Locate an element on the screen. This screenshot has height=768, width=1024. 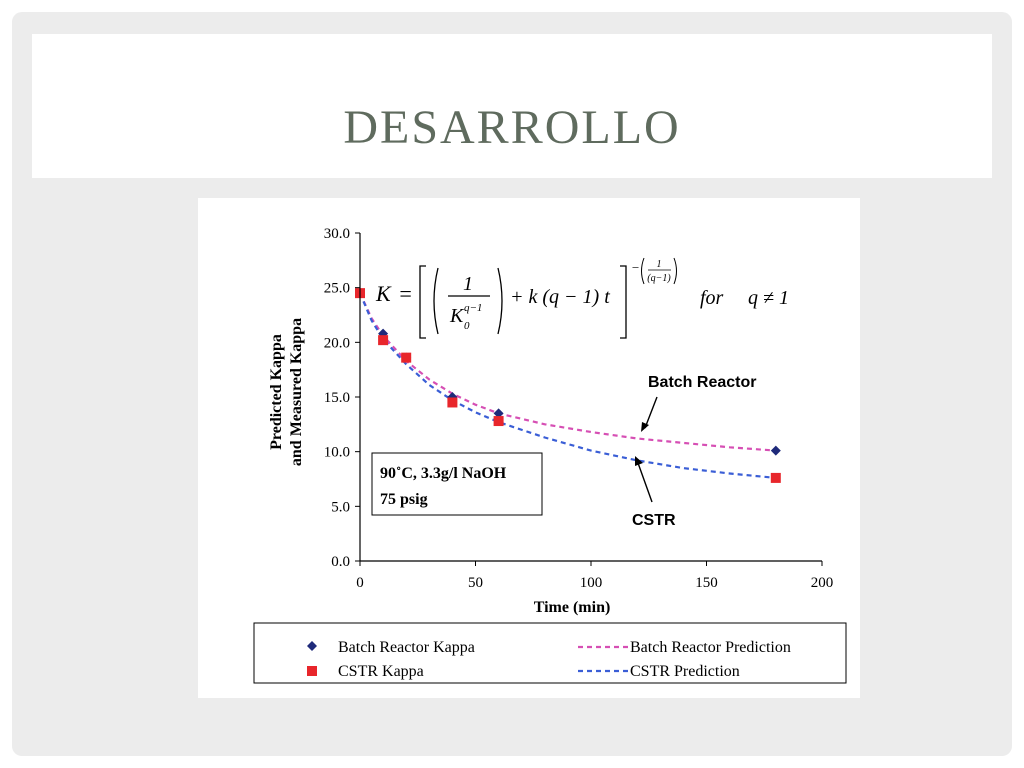
legend-label-batch-kappa: Batch Reactor Kappa is located at coordinates (406, 647).